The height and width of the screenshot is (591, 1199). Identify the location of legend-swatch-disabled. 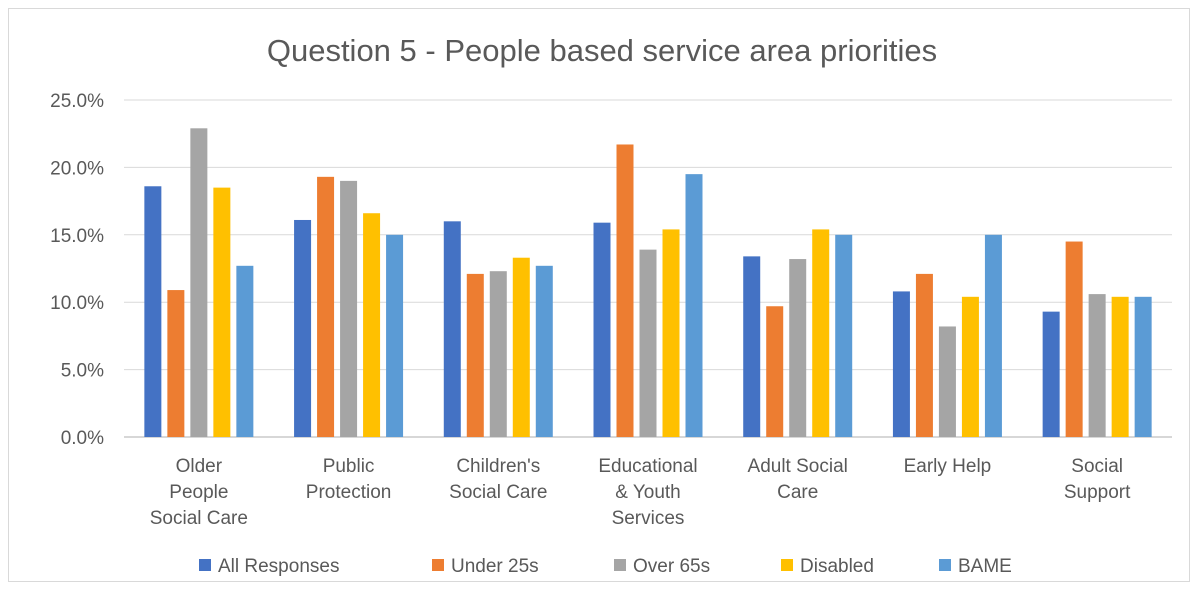
(787, 565).